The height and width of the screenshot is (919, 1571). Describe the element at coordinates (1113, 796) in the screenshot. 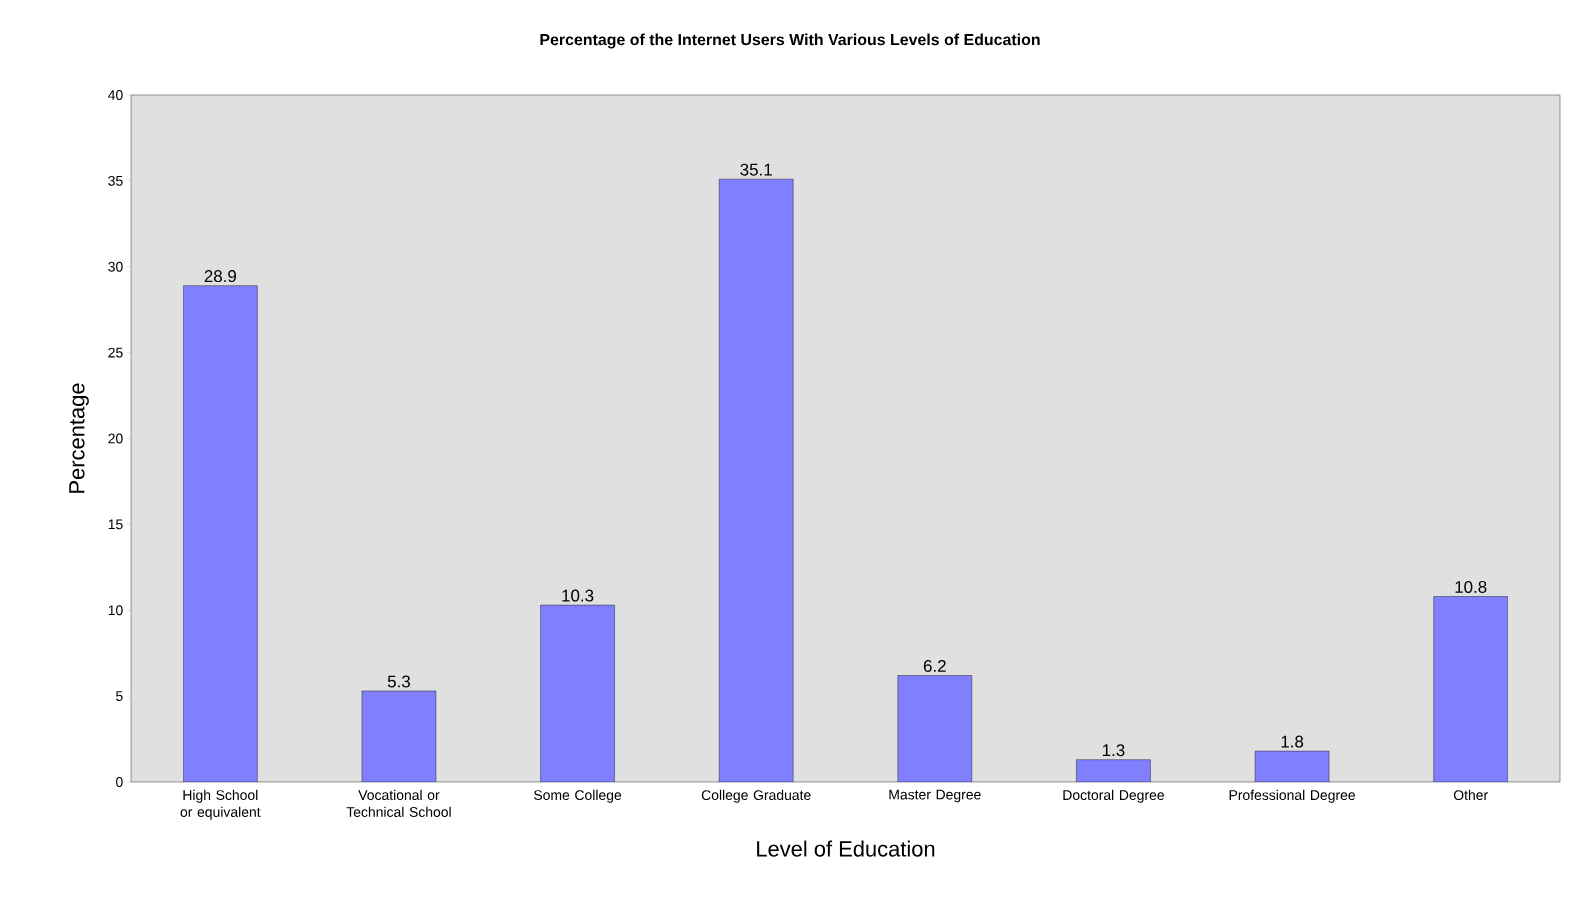

I see `x-tick-label: Doctoral Degree` at that location.